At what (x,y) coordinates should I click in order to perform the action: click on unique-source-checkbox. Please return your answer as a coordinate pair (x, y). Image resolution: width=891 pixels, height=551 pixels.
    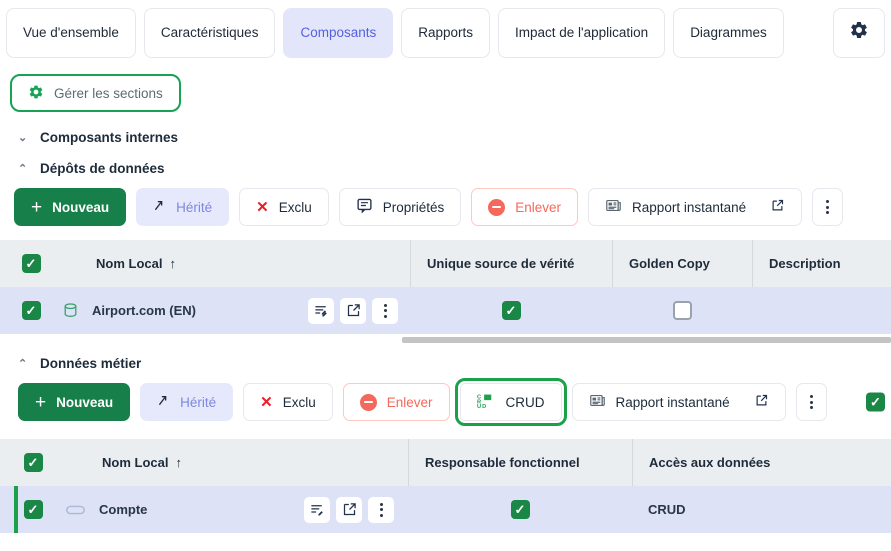
    Looking at the image, I should click on (511, 310).